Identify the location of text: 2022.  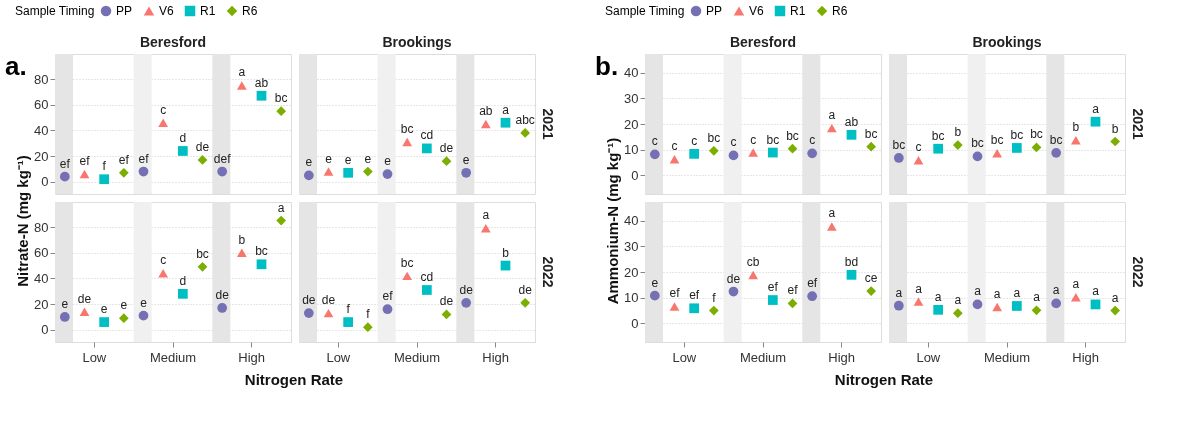
(1138, 272).